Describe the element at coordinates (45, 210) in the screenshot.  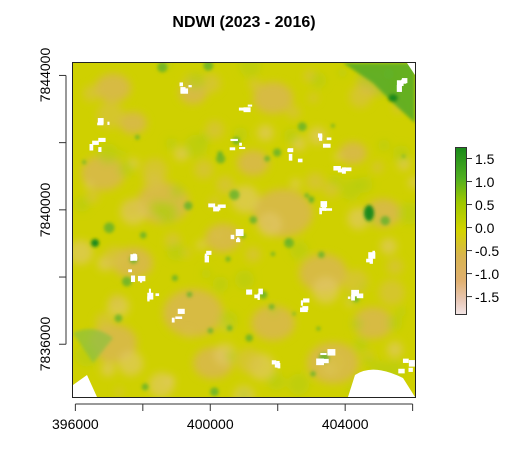
I see `y-tick-label: 7840000` at that location.